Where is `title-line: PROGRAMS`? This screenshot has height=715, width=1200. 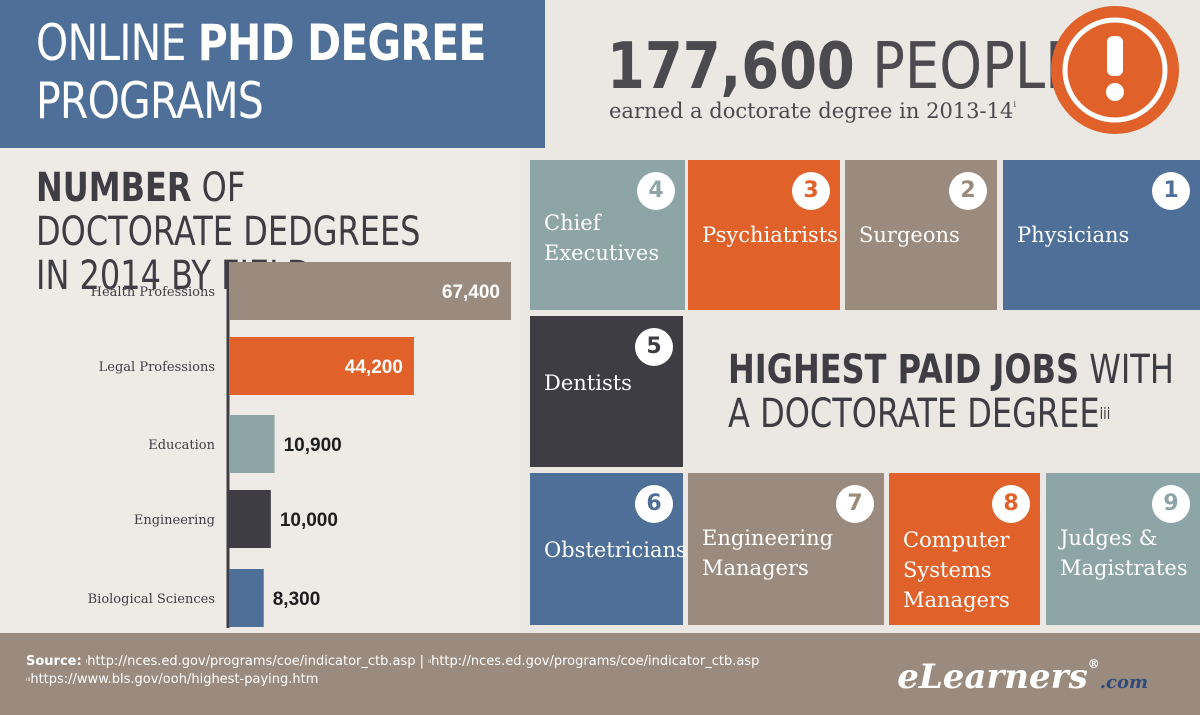 title-line: PROGRAMS is located at coordinates (150, 101).